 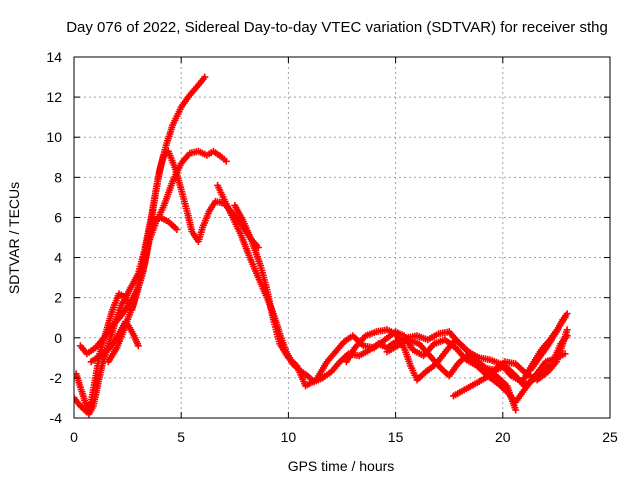 What do you see at coordinates (54, 137) in the screenshot?
I see `y-tick-label: 10` at bounding box center [54, 137].